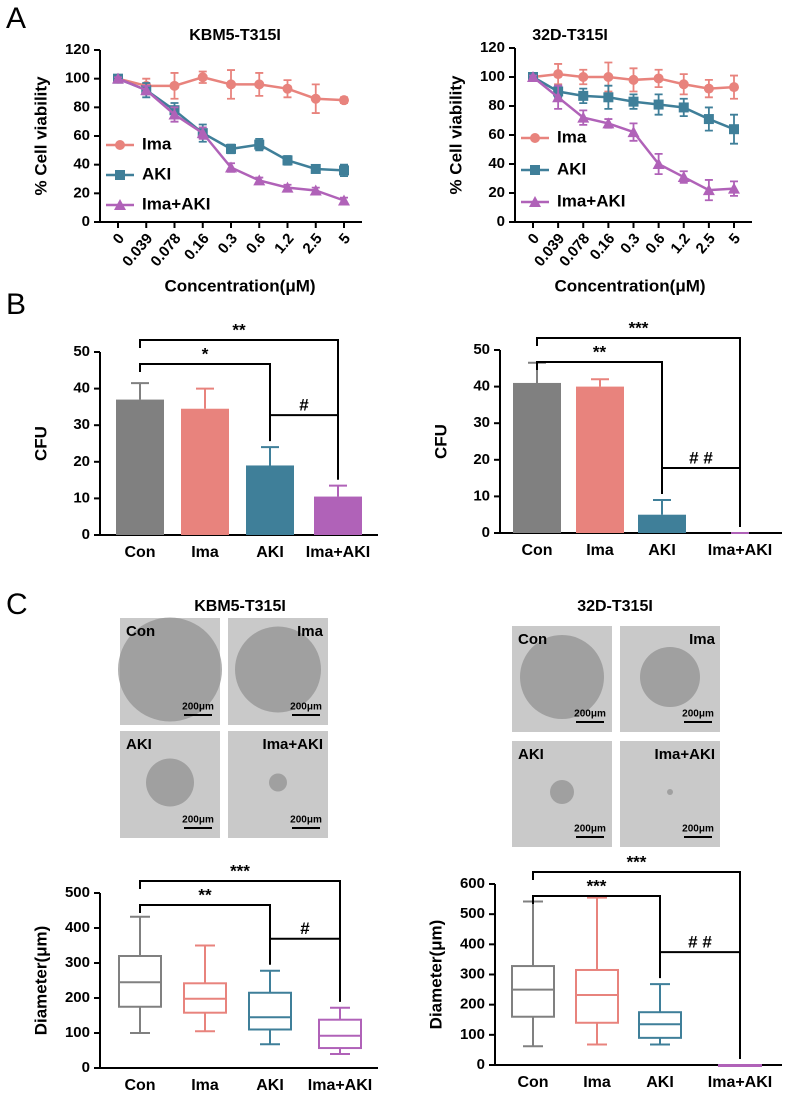  What do you see at coordinates (205, 1085) in the screenshot?
I see `x-tick-label: Ima` at bounding box center [205, 1085].